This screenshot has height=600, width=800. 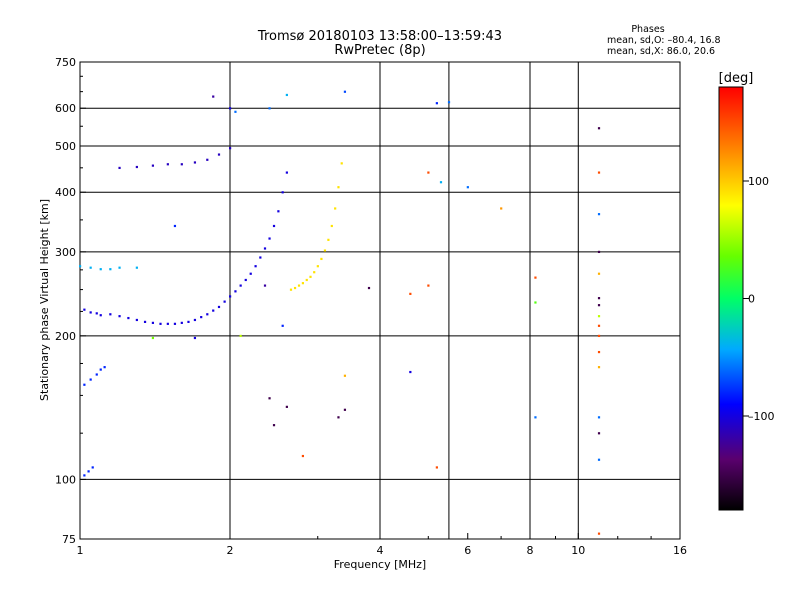 I want to click on colorbar-tick-label-1: 0, so click(x=751, y=299).